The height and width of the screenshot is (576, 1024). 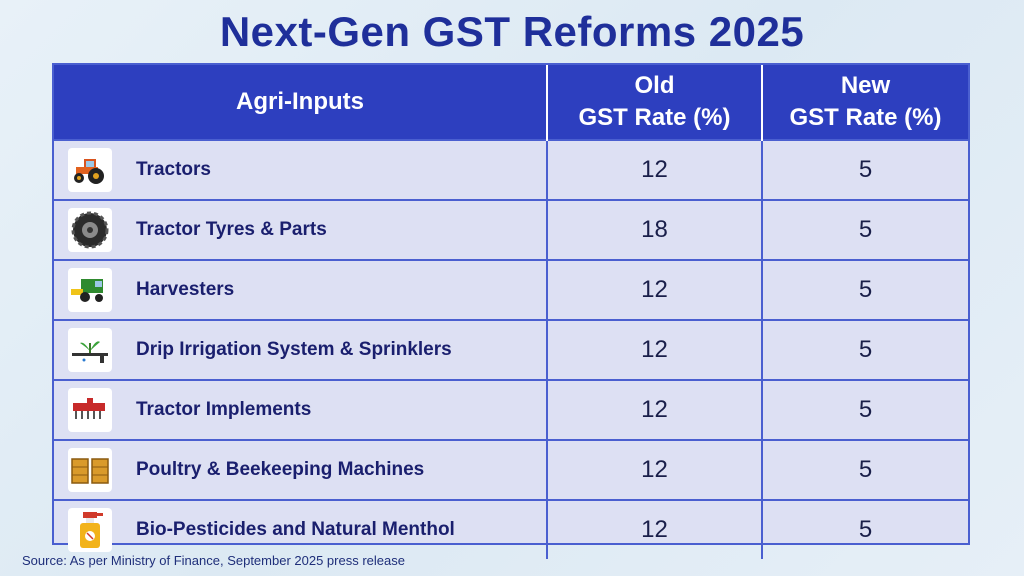 What do you see at coordinates (512, 31) in the screenshot?
I see `page-title: Next-Gen GST Reforms 2025` at bounding box center [512, 31].